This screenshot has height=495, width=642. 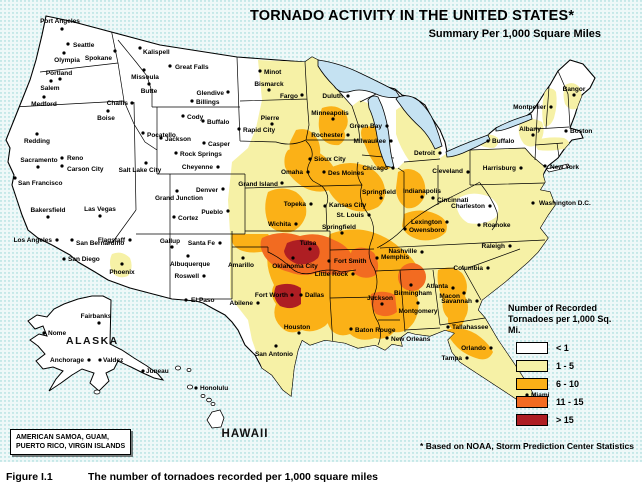 What do you see at coordinates (452, 358) in the screenshot?
I see `city-label: Tampa` at bounding box center [452, 358].